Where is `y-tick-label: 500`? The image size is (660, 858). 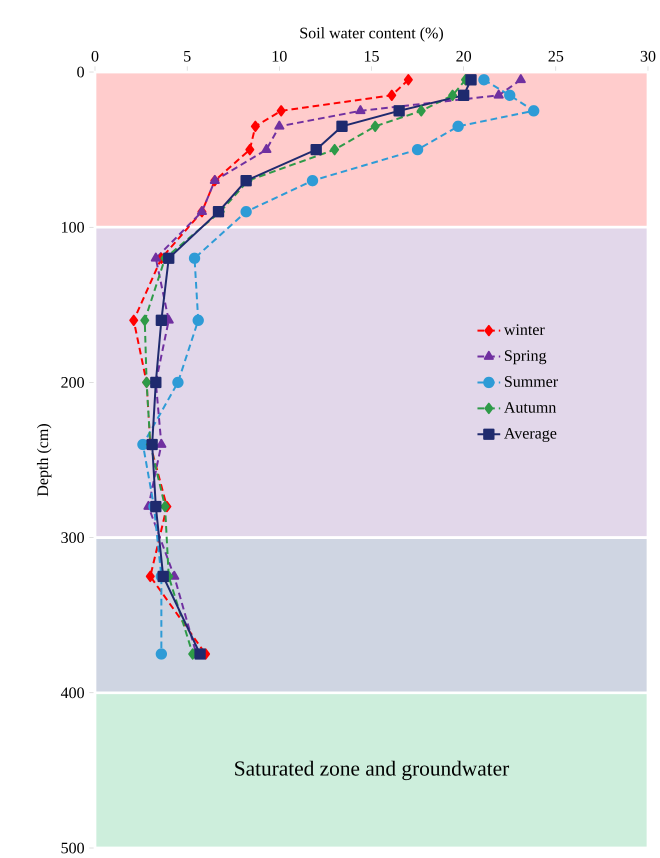
y-tick-label: 500 is located at coordinates (72, 848).